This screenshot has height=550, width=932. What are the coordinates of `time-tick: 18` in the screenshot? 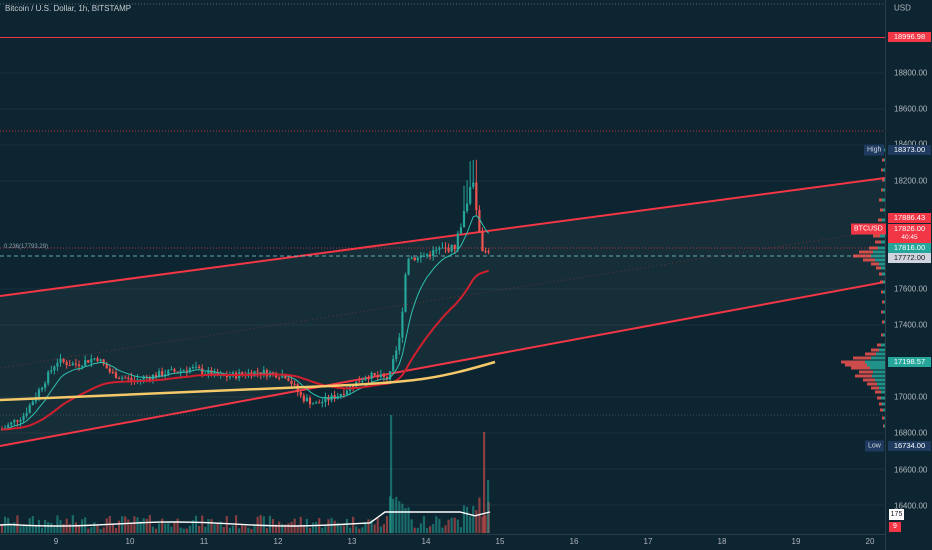 It's located at (722, 541).